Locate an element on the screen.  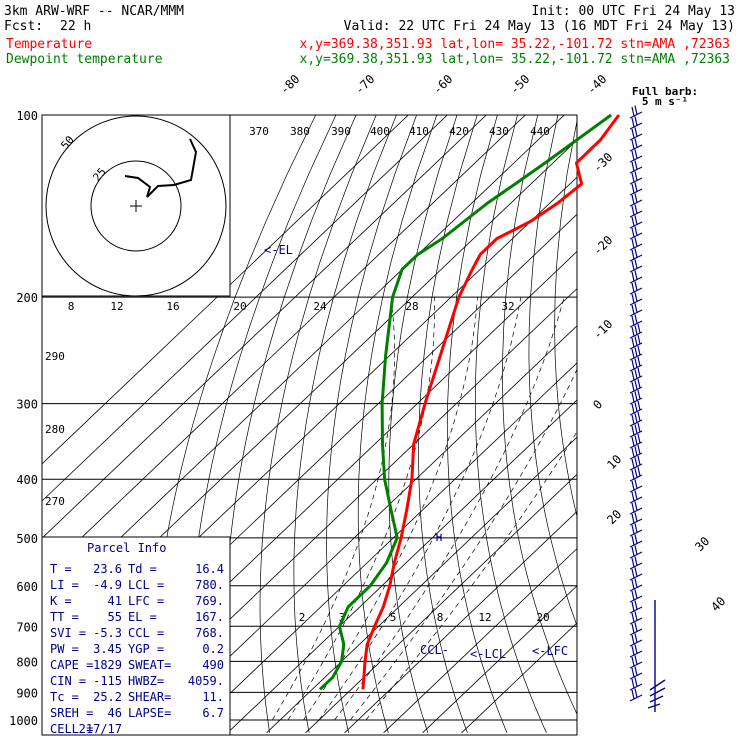
parcel-info-cell: CIN = is located at coordinates (68, 681).